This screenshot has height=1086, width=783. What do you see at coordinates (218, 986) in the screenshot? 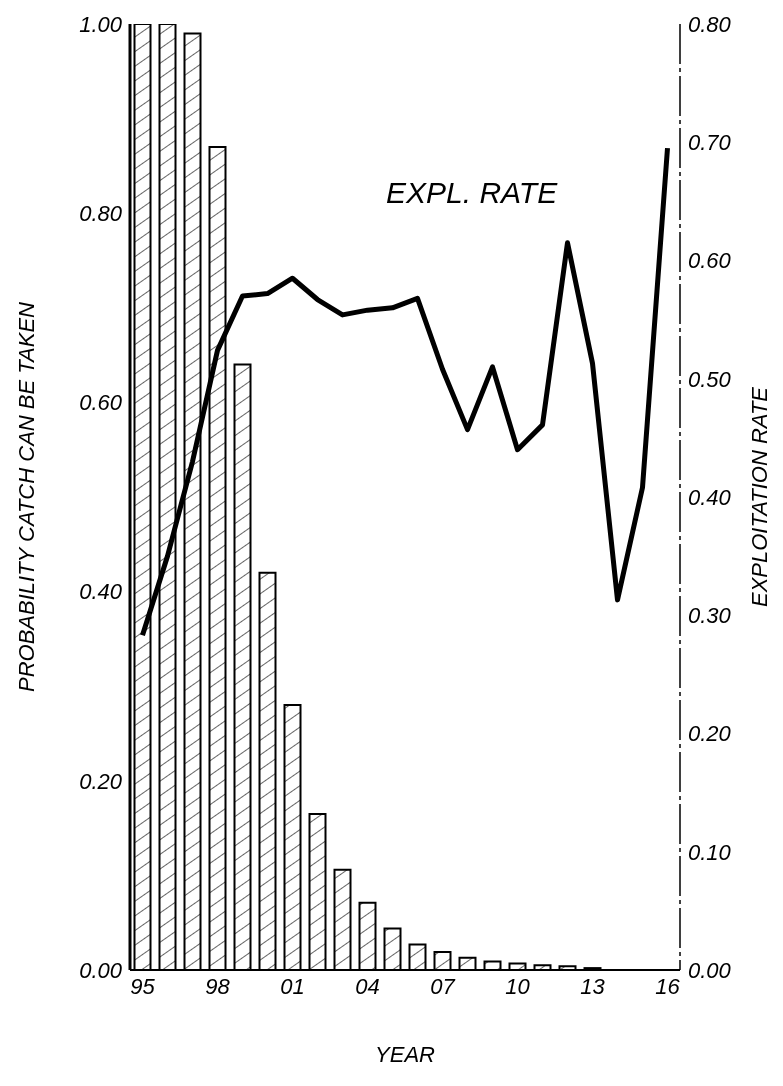
I see `x-tick-label: 98` at bounding box center [218, 986].